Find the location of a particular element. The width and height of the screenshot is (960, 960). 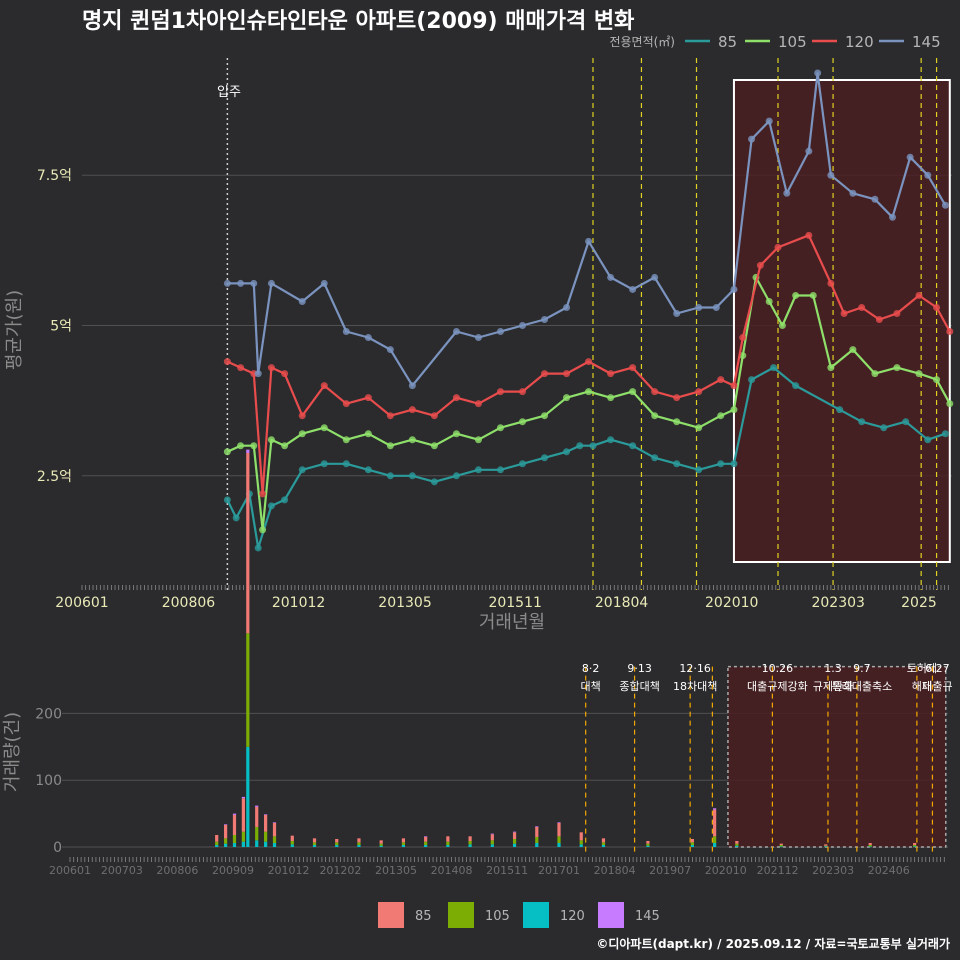

bar-x-tick-label: 200703 is located at coordinates (122, 870).